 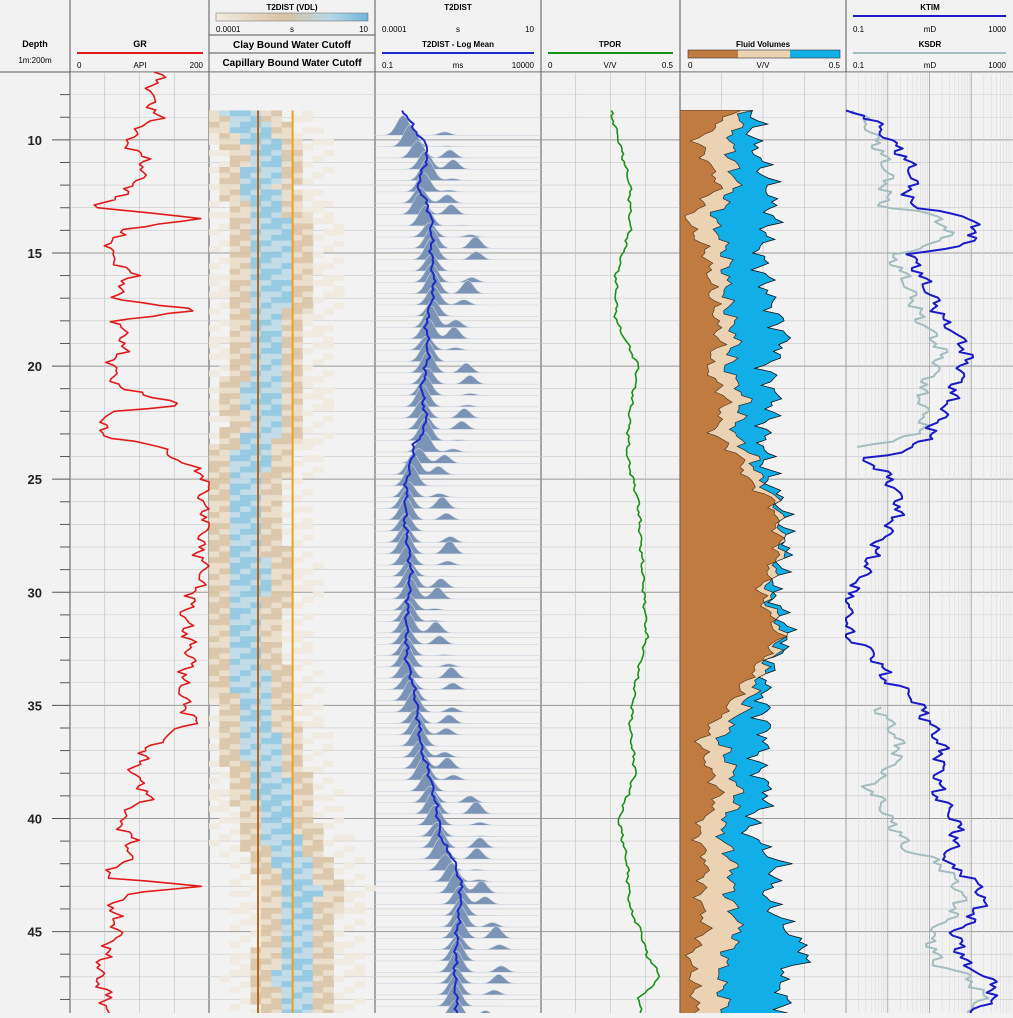 What do you see at coordinates (690, 65) in the screenshot?
I see `fluid-min-label: 0` at bounding box center [690, 65].